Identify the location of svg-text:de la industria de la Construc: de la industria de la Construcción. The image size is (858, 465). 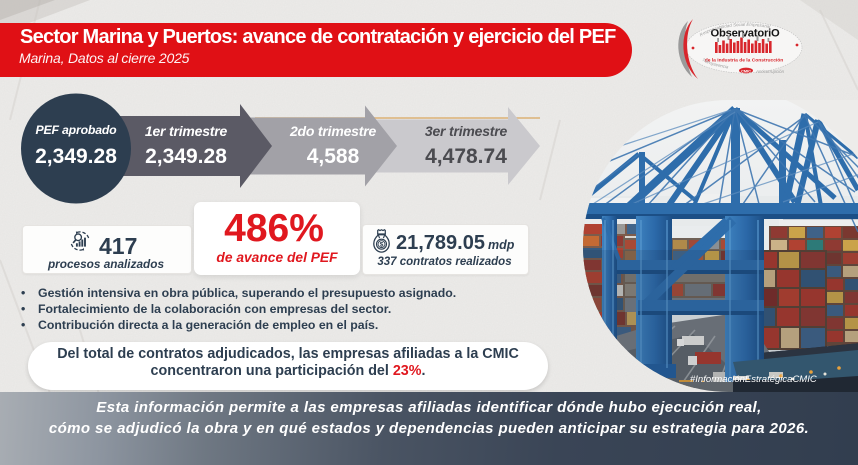
(744, 61).